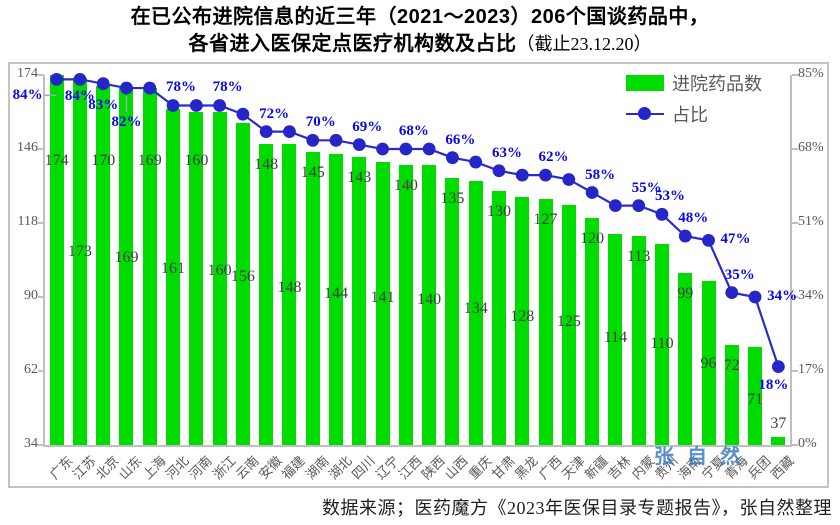 This screenshot has width=840, height=525. Describe the element at coordinates (126, 122) in the screenshot. I see `pct-label-山东: 82%` at that location.